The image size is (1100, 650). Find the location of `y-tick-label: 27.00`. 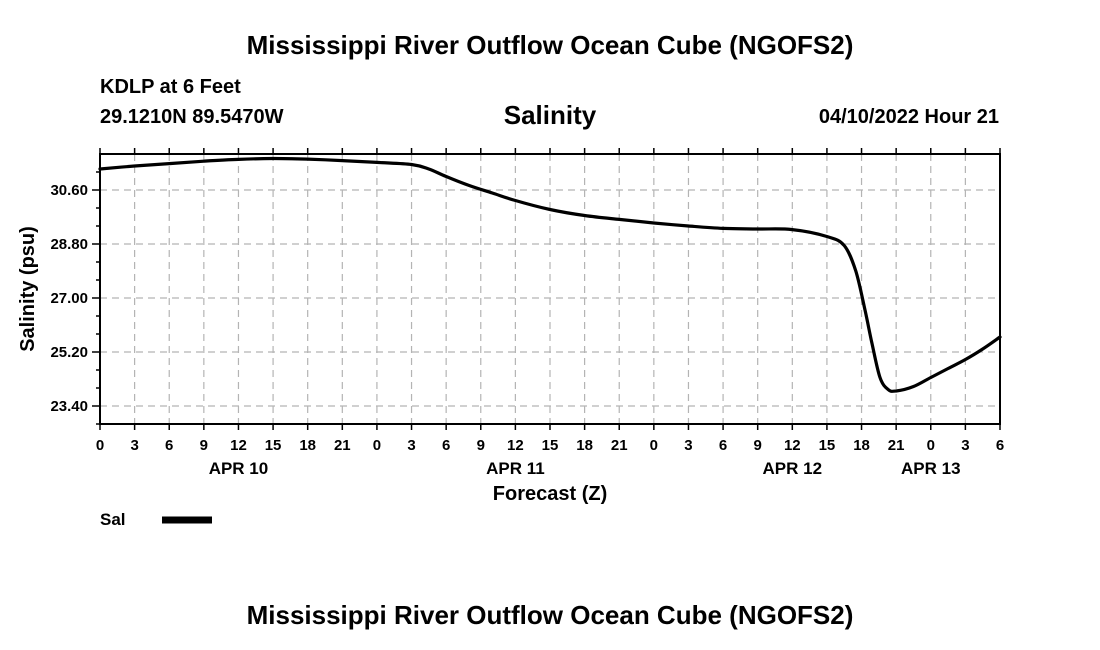

y-tick-label: 27.00 is located at coordinates (69, 298).